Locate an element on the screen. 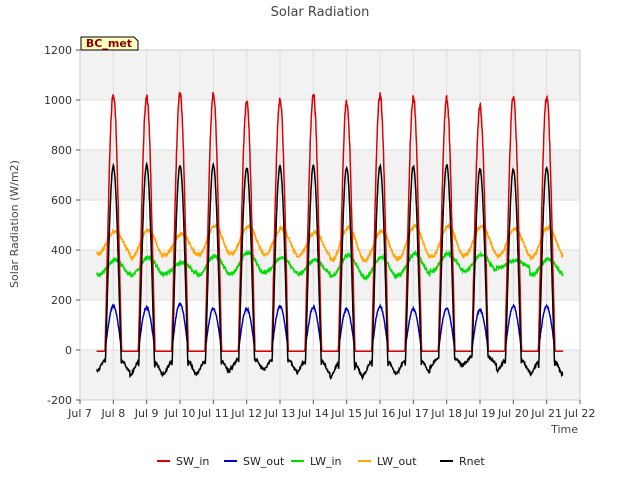 This screenshot has width=640, height=480. x-tick-label: Jul 20 is located at coordinates (513, 413).